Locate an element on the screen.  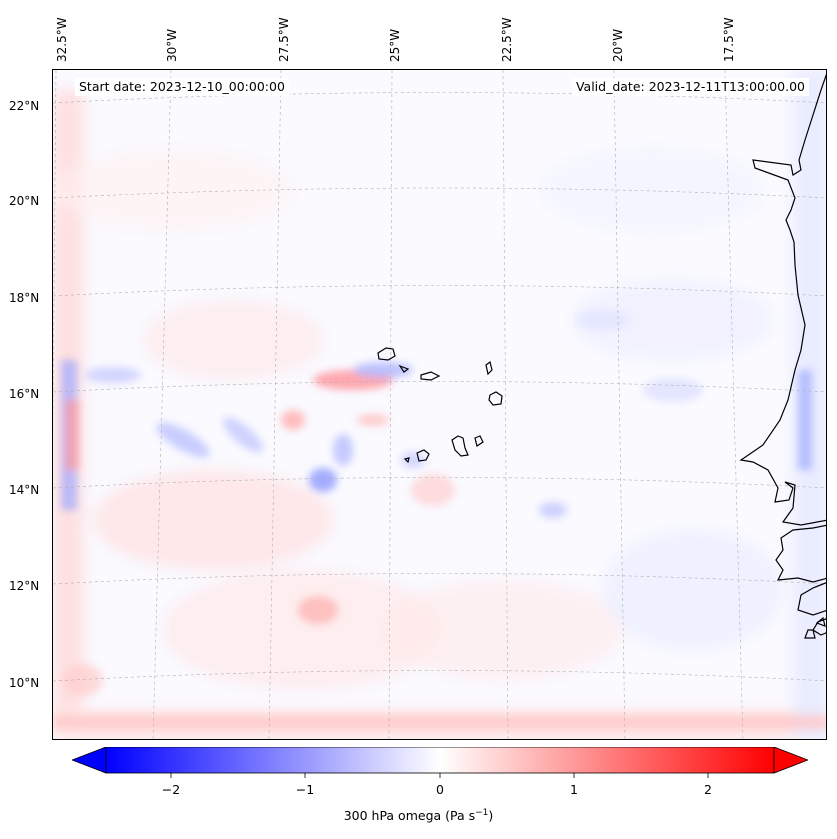
omega-colorbar is located at coordinates (440, 762).